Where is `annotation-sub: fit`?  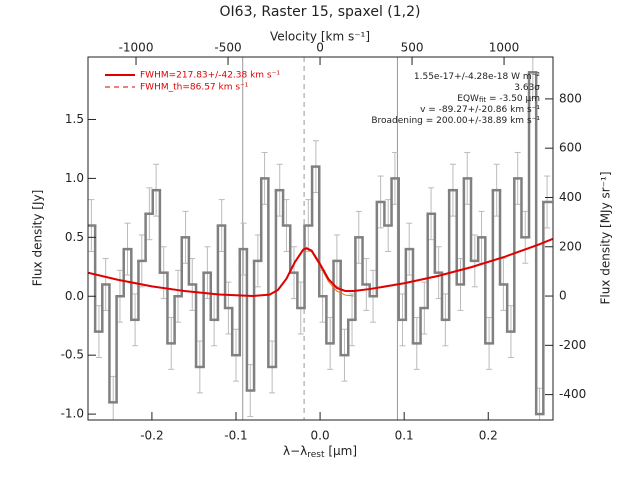 annotation-sub: fit is located at coordinates (482, 100).